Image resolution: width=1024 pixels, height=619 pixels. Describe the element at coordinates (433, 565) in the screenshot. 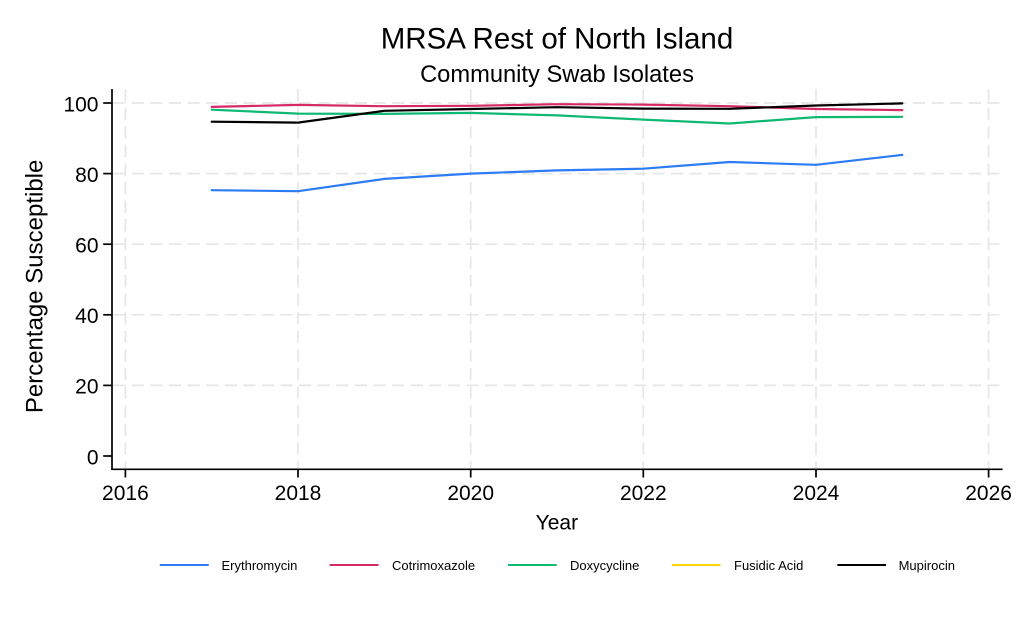

I see `svg-text: Cotrimoxazole` at that location.